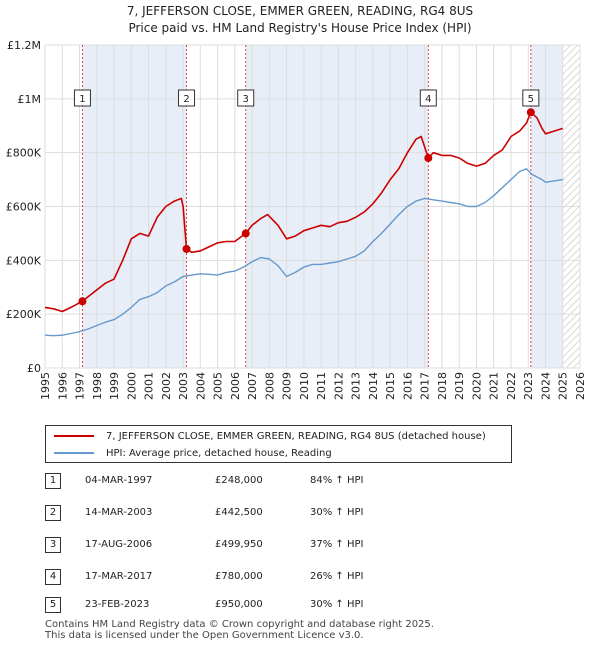  I want to click on sale-hpi-change: 26% ↑ HPI, so click(337, 576).